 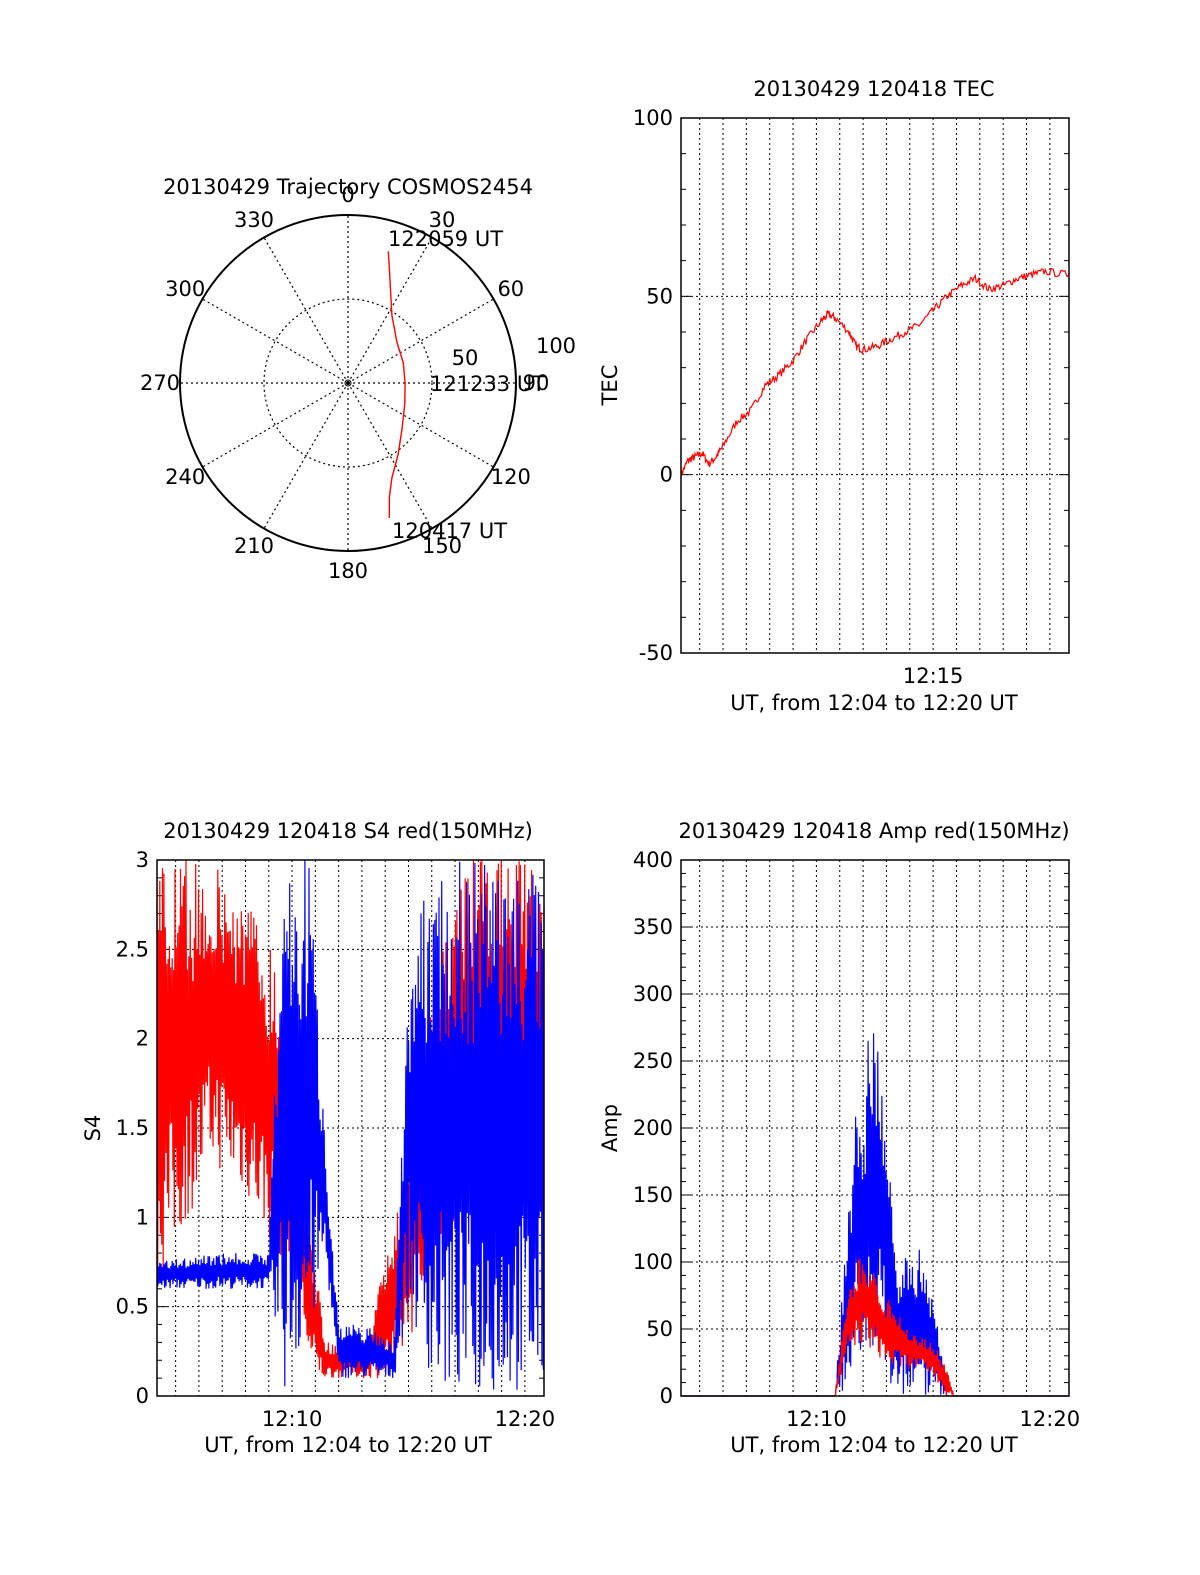 I want to click on polar-angle-label: 60, so click(x=510, y=289).